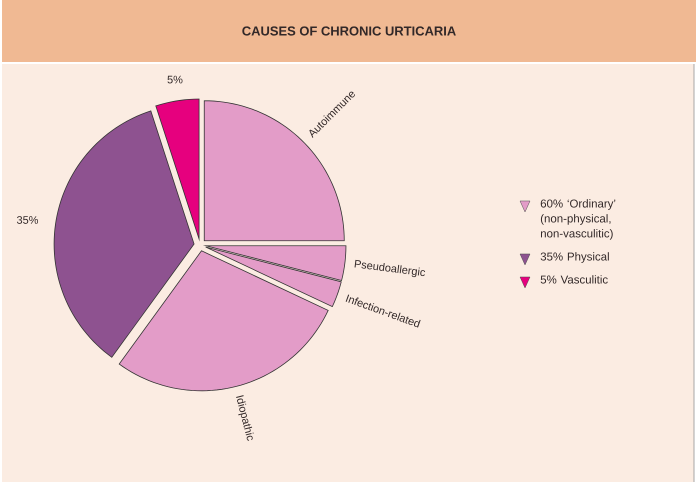 The width and height of the screenshot is (698, 486). What do you see at coordinates (245, 418) in the screenshot?
I see `slice-label: Idiopathic` at bounding box center [245, 418].